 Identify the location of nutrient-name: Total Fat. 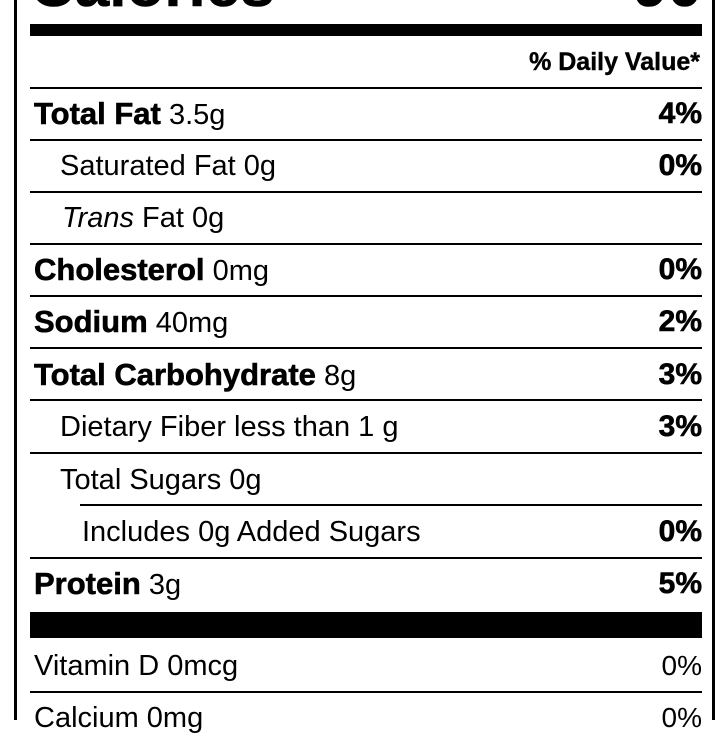
(97, 114).